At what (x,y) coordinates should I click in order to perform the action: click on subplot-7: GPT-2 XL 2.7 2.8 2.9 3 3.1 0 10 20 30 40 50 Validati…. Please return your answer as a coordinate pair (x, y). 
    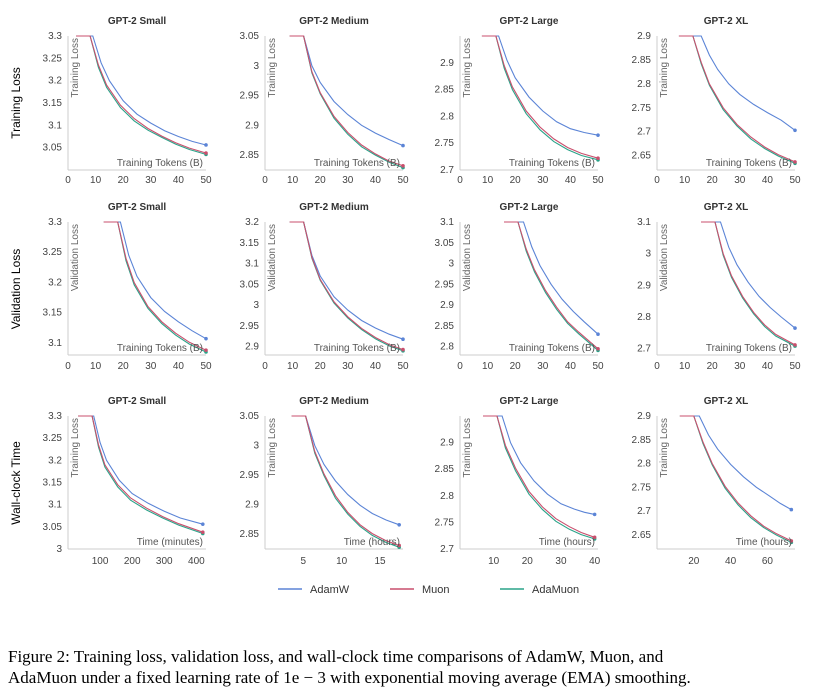
    Looking at the image, I should click on (719, 287).